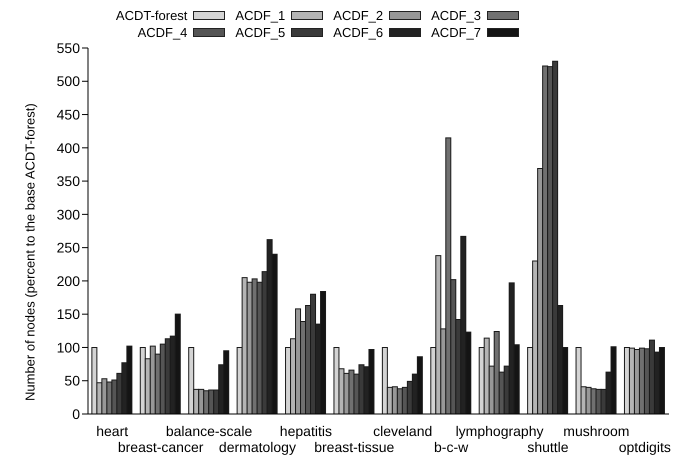  Describe the element at coordinates (68, 114) in the screenshot. I see `y-tick-label: 450` at that location.